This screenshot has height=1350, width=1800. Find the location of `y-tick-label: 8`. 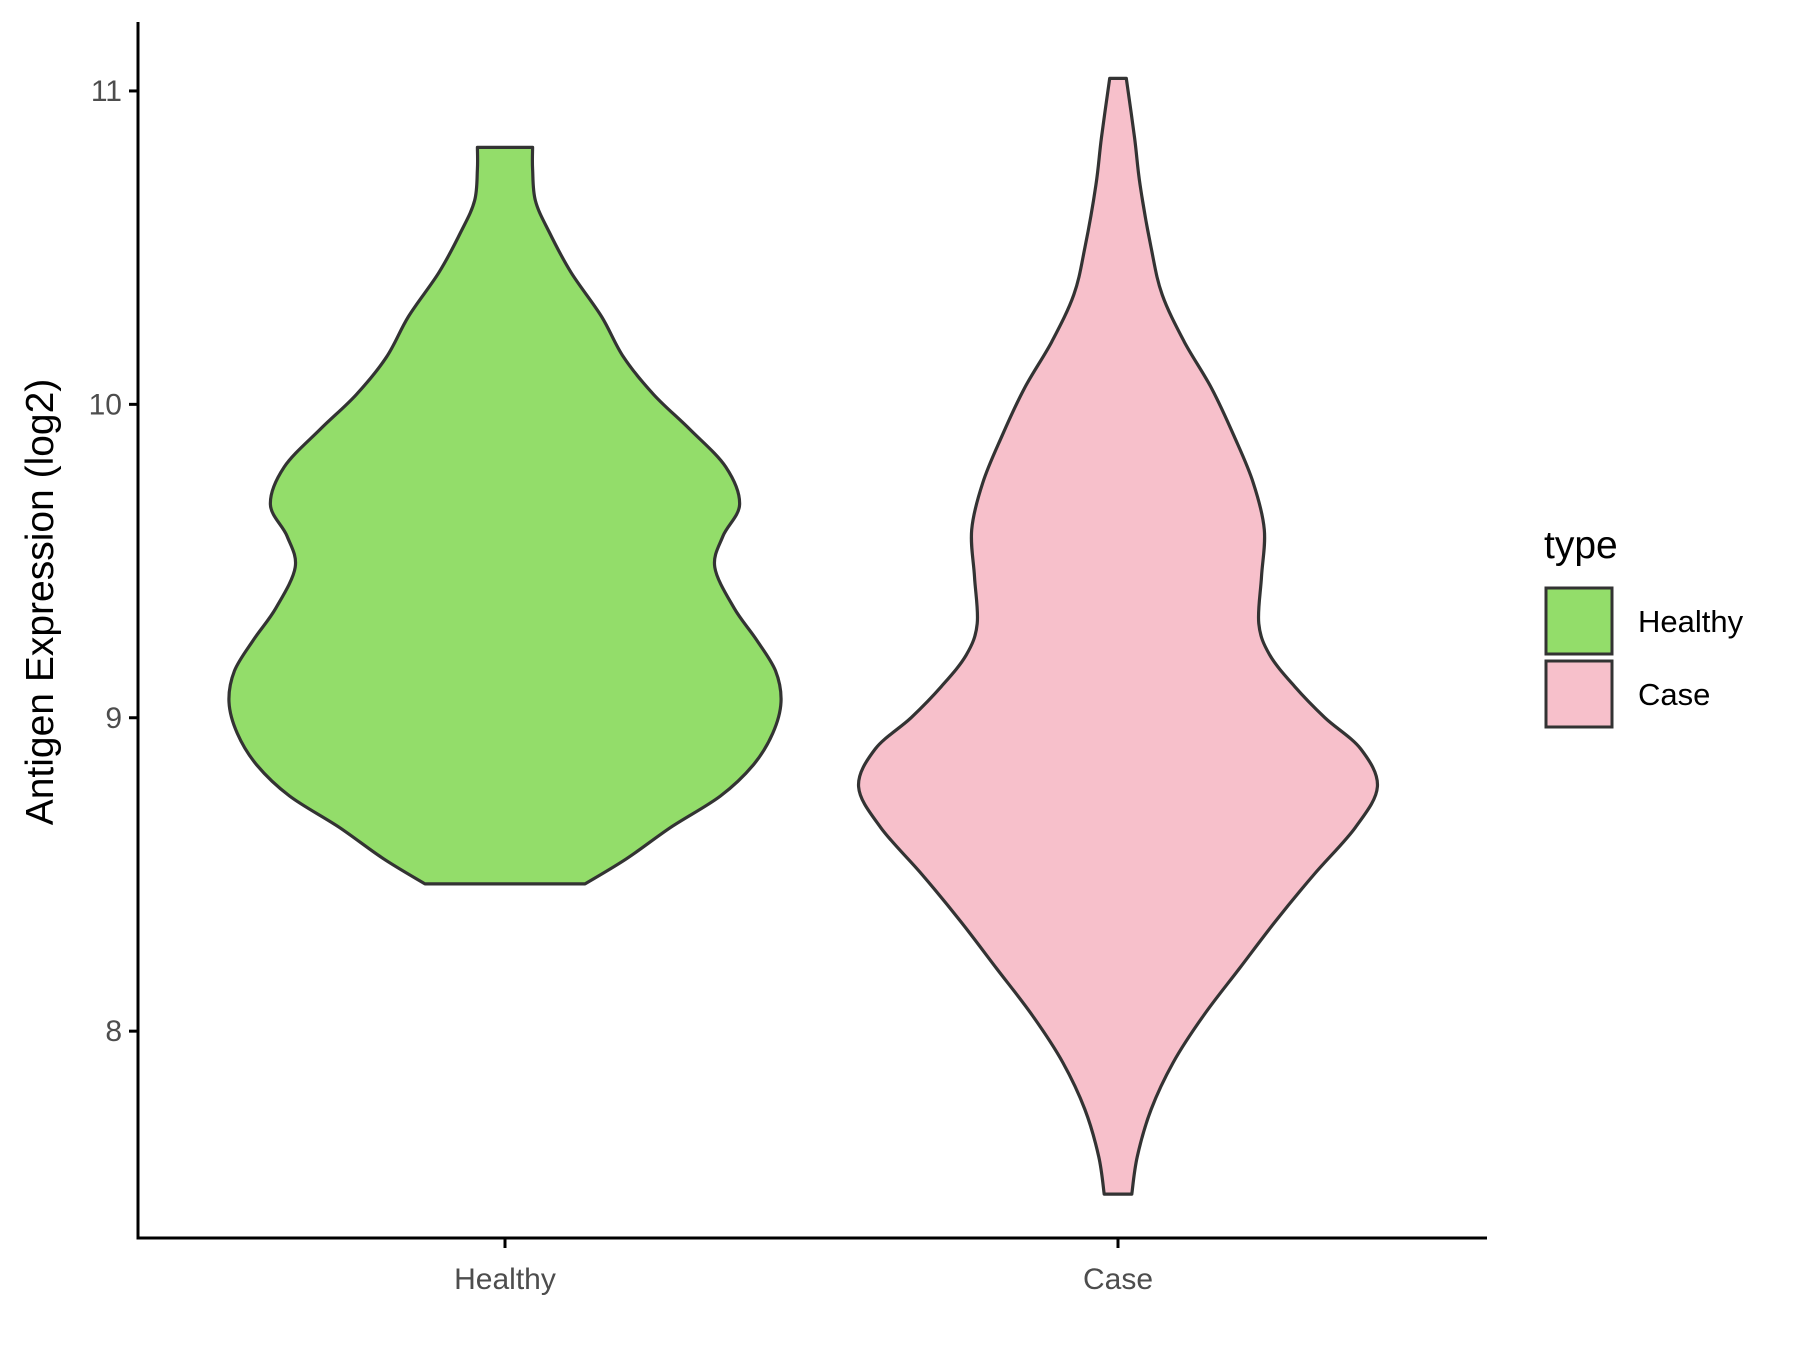

y-tick-label: 8 is located at coordinates (113, 1031).